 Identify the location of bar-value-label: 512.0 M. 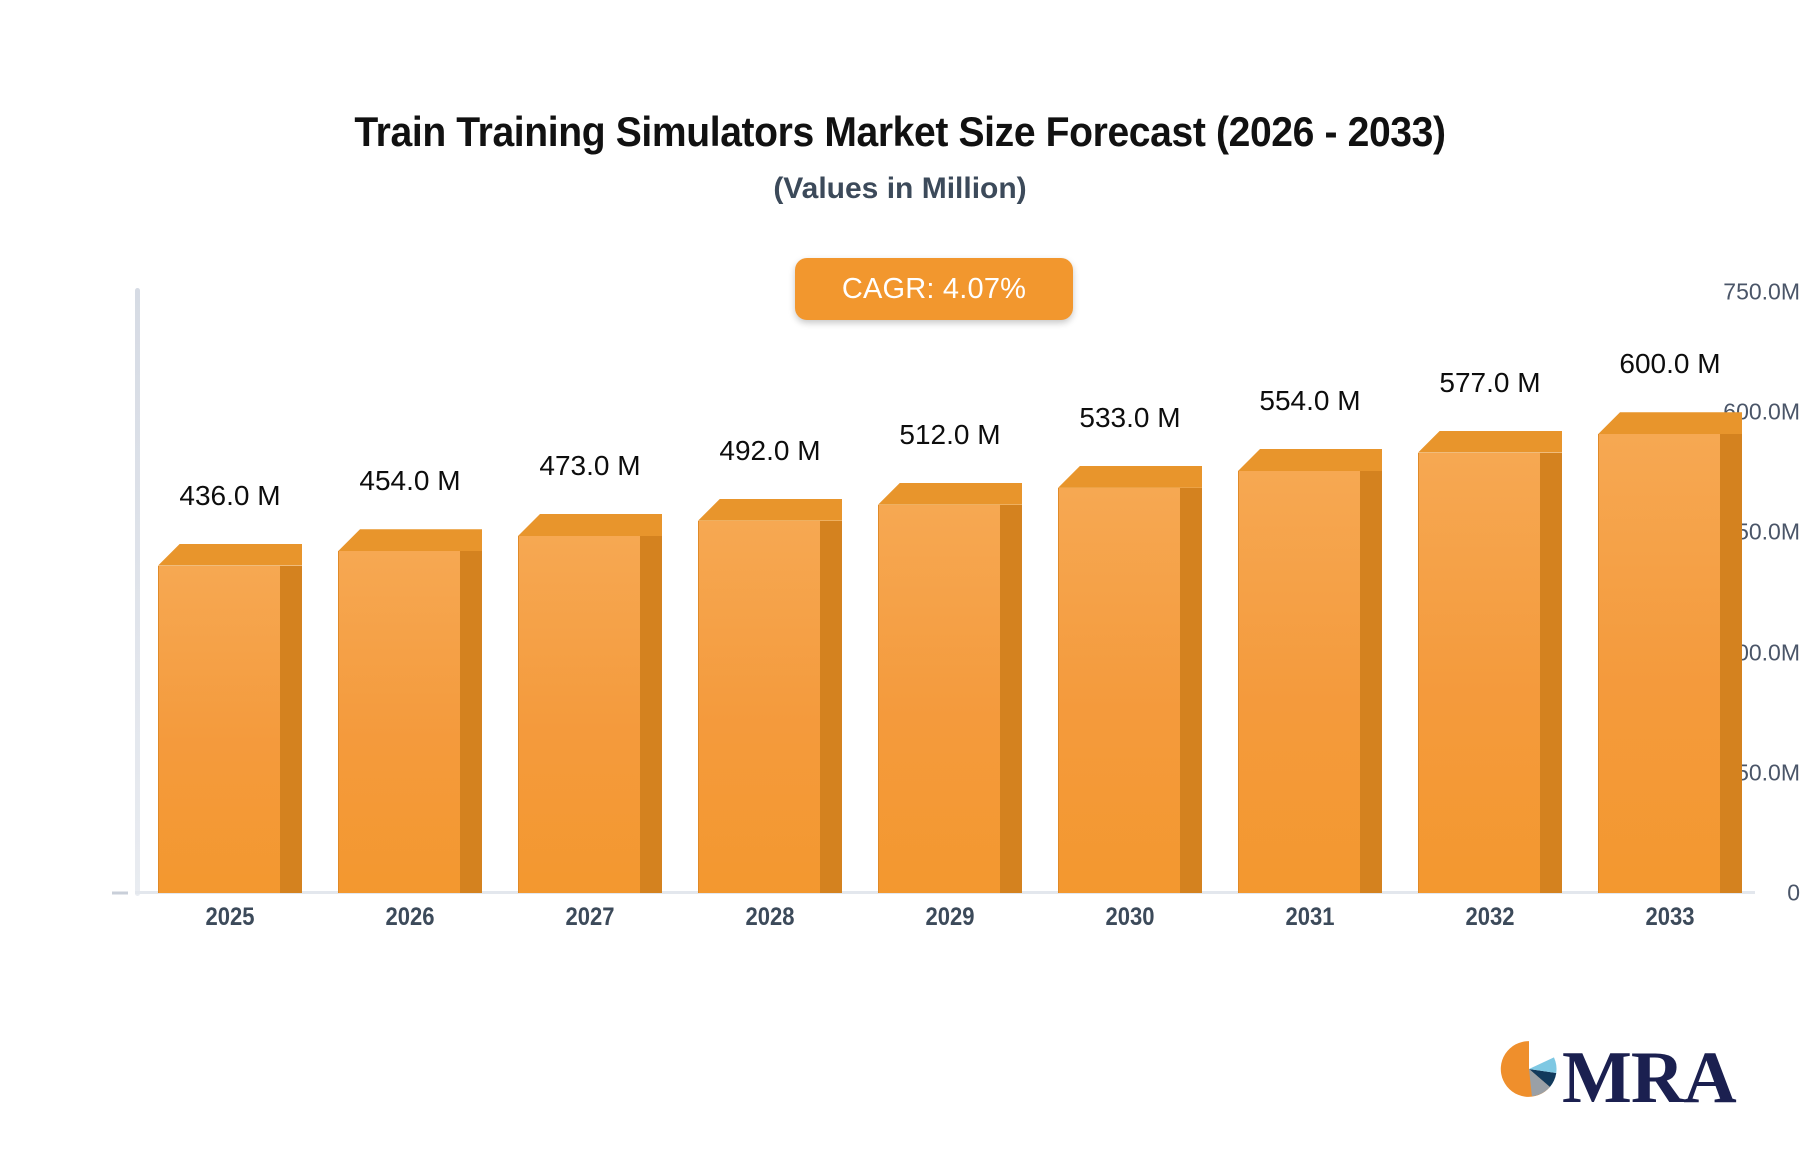
(950, 434).